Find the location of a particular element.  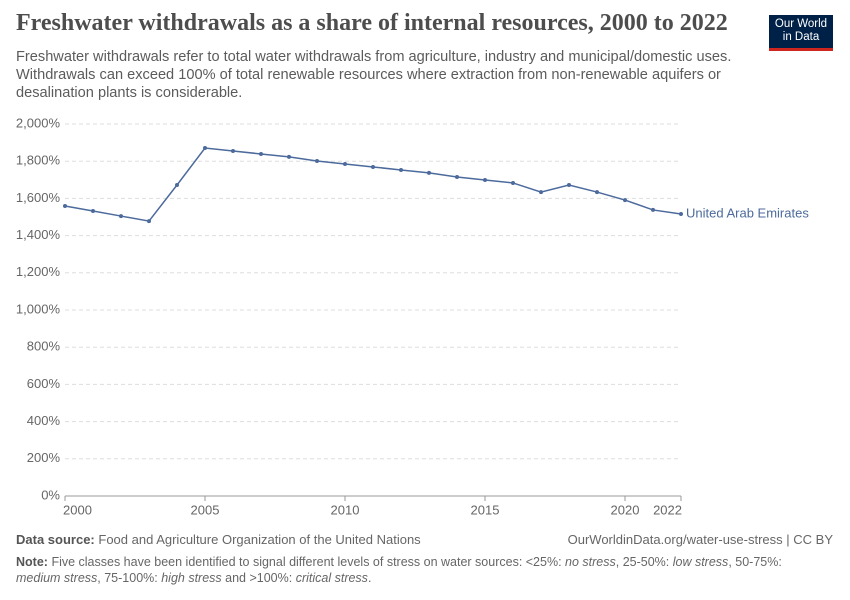

x-tick-label: 2000 is located at coordinates (77, 509).